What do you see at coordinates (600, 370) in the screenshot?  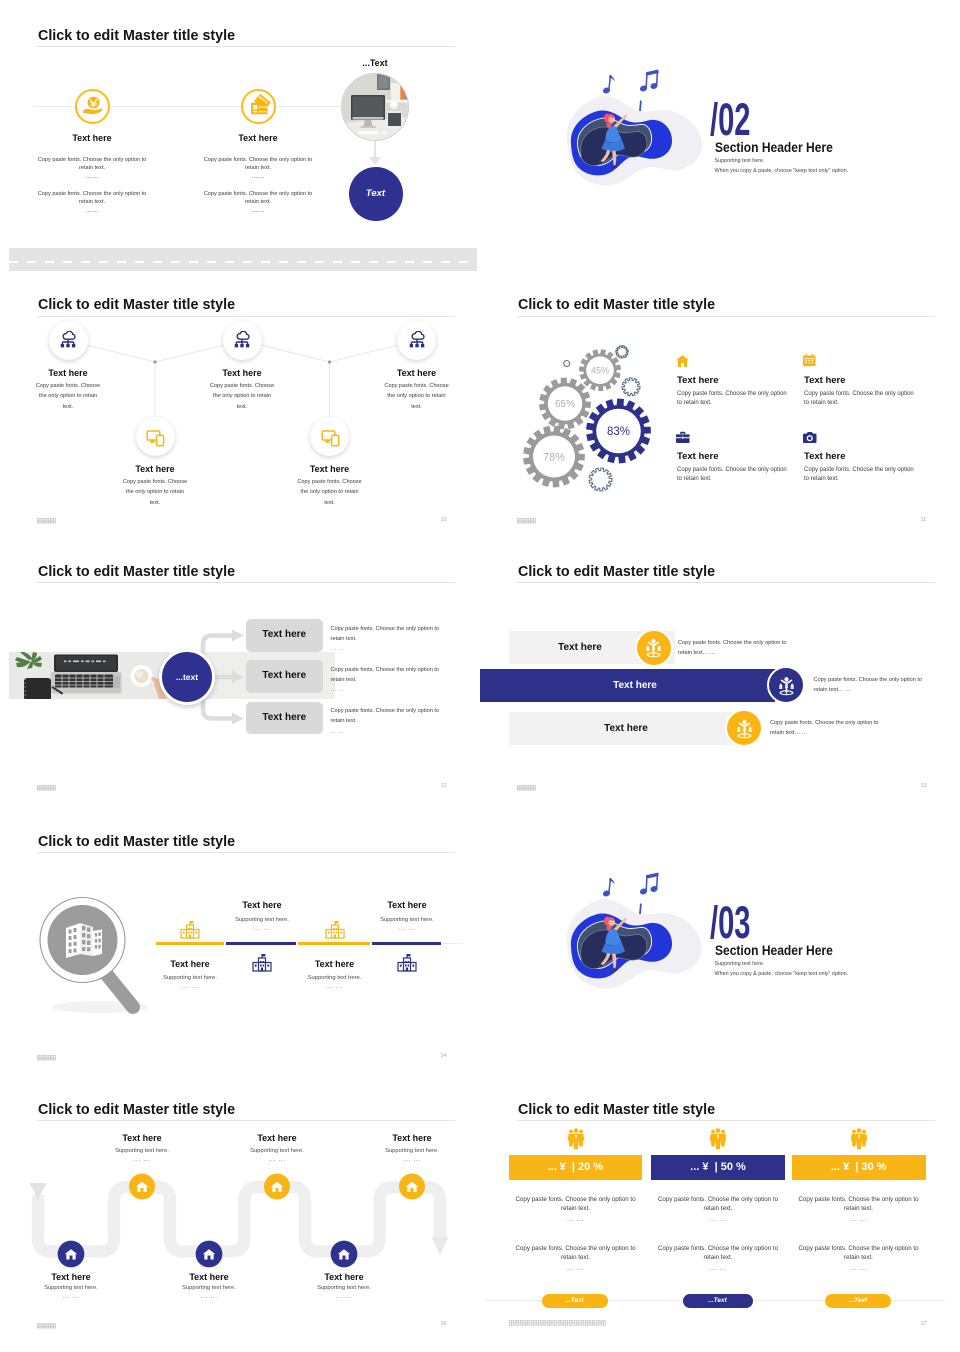 I see `svg-text: 45%` at bounding box center [600, 370].